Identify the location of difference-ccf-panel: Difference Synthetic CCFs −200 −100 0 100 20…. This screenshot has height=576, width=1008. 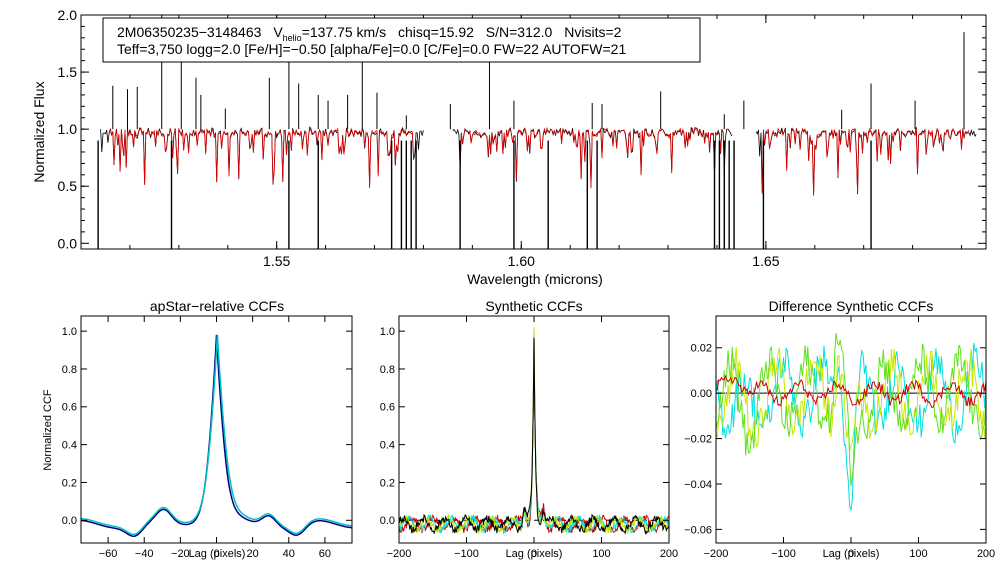
(839, 429).